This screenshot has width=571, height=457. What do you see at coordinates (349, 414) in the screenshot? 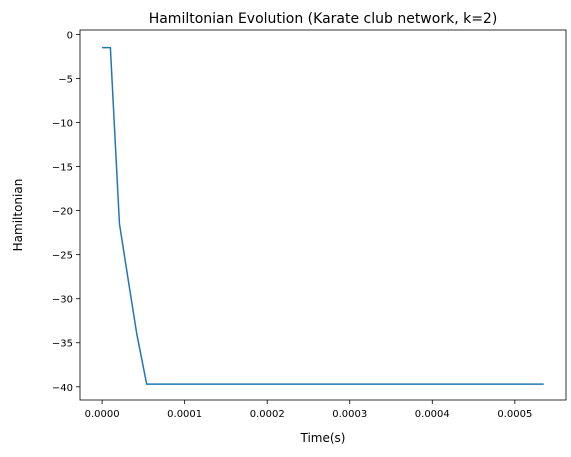
I see `x-tick-label: 0.0003` at bounding box center [349, 414].